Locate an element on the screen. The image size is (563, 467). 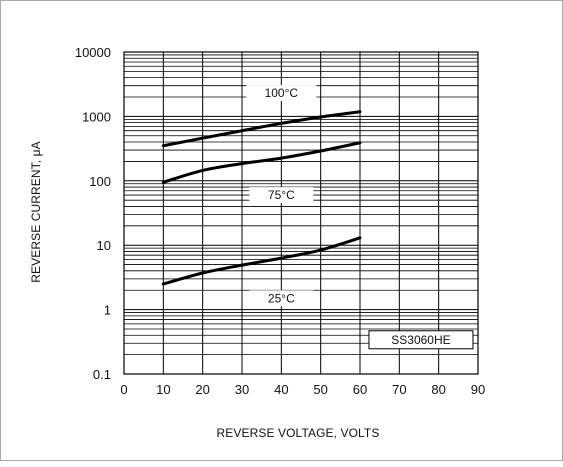
x-tick-label-9: 90 is located at coordinates (478, 389).